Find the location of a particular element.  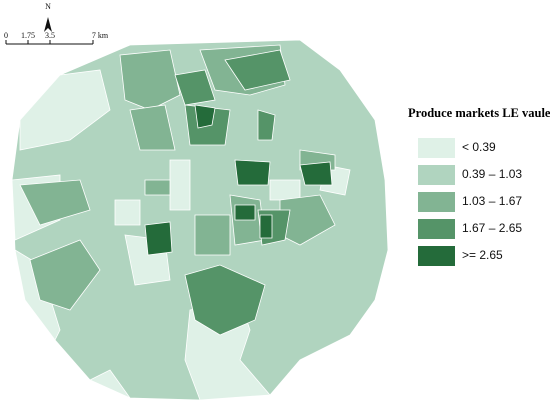

legend-title: Produce markets LE vaule is located at coordinates (479, 113).